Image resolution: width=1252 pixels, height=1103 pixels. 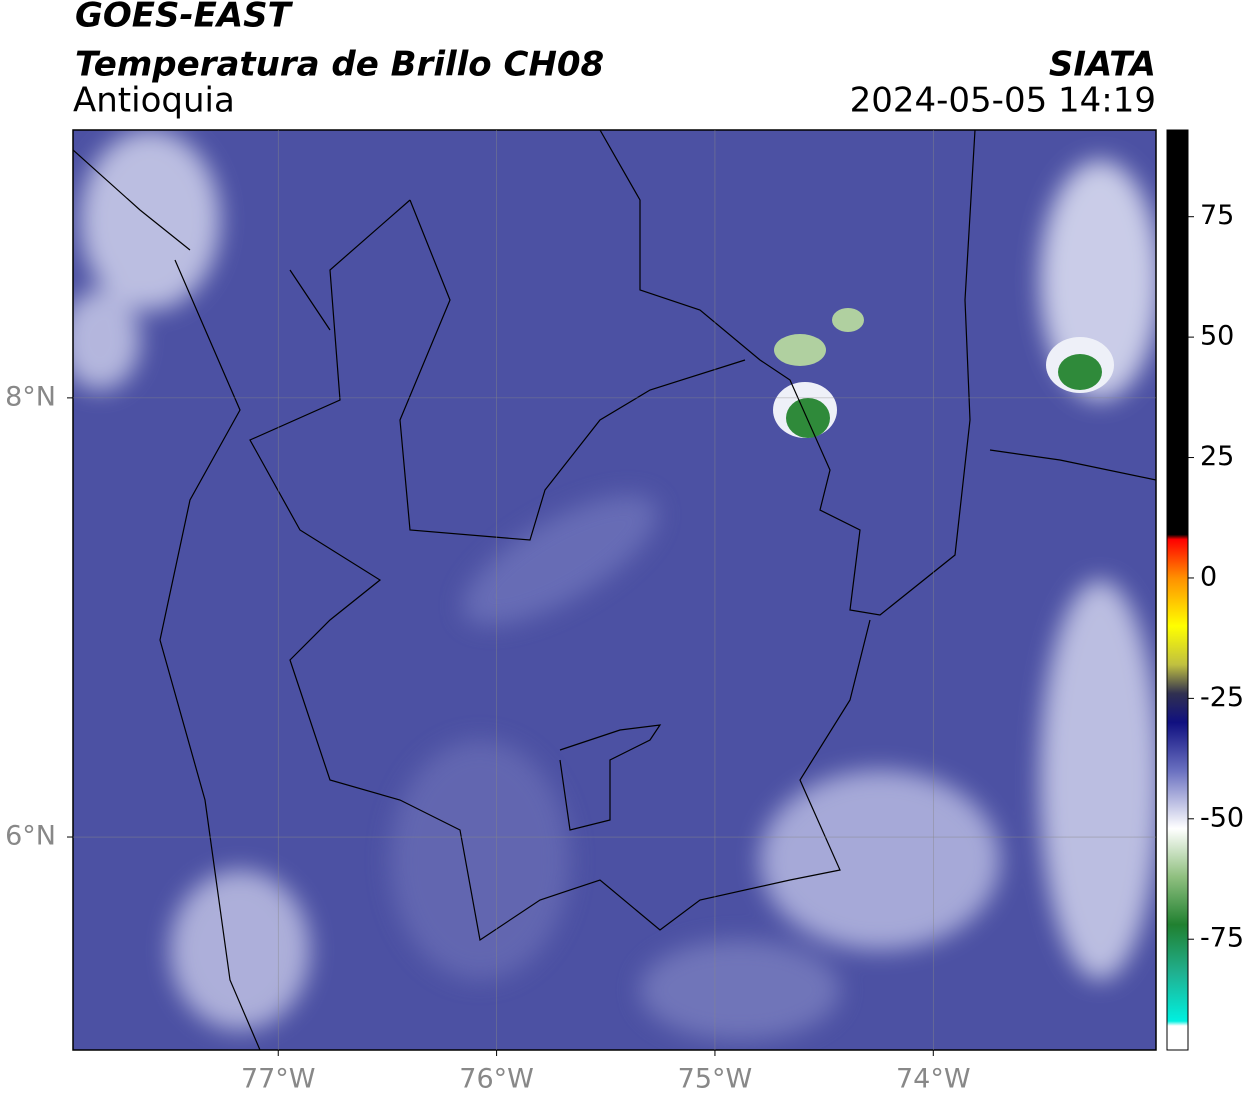 I want to click on colorbar-label: 50, so click(x=1217, y=336).